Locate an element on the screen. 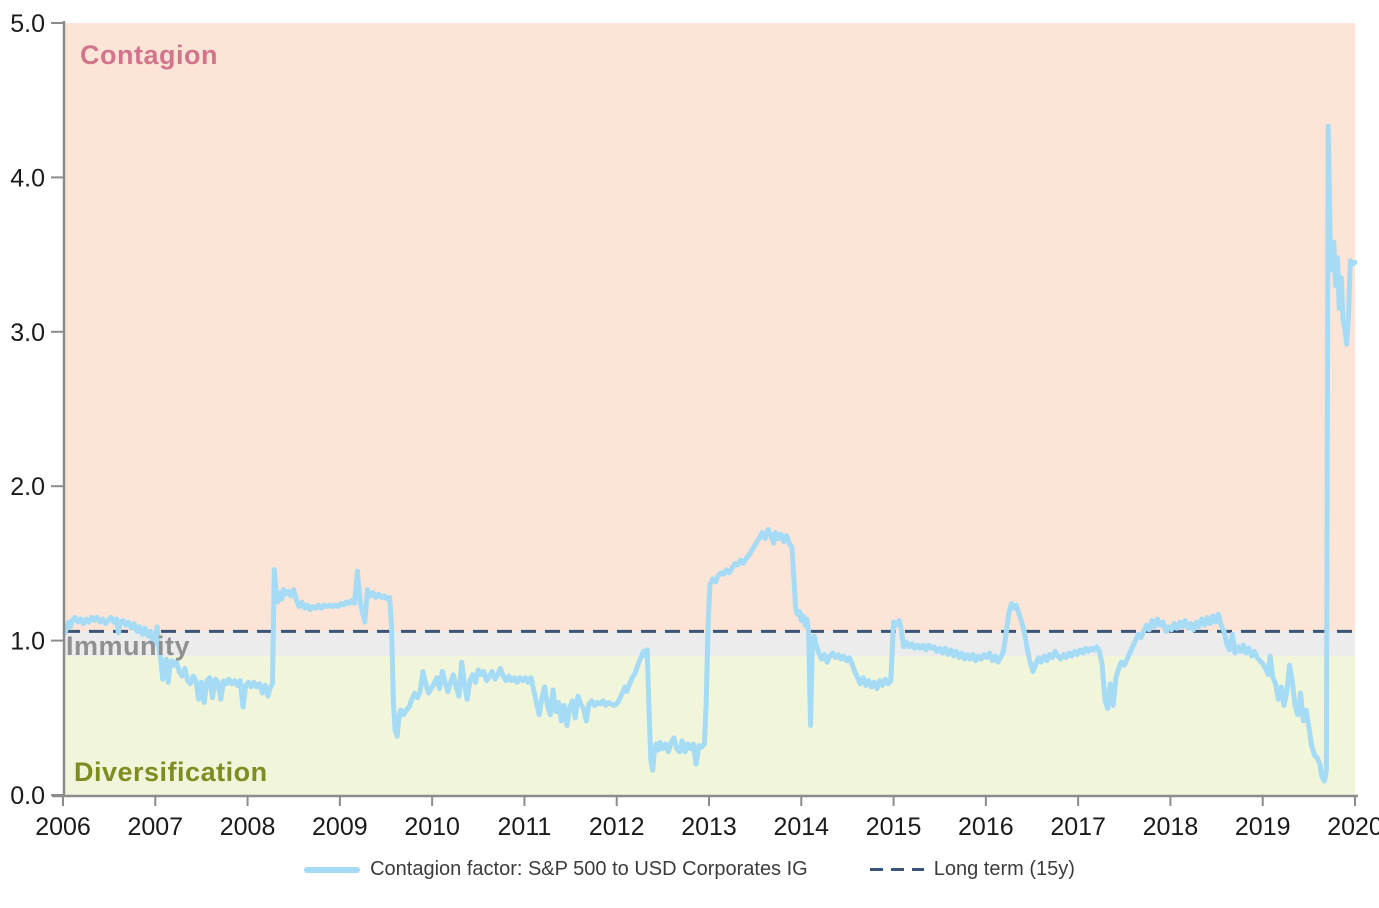 The image size is (1379, 908). x-tick-label: 2020 is located at coordinates (1353, 827).